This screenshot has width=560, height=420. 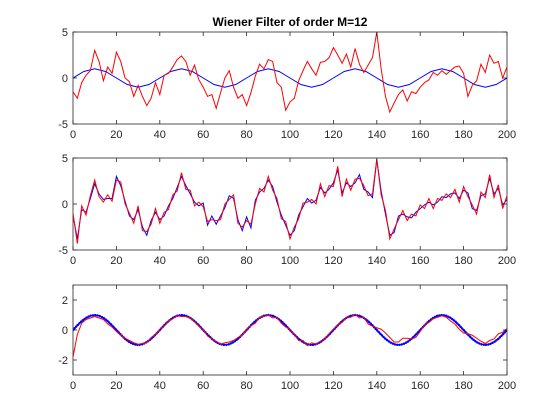 What do you see at coordinates (290, 22) in the screenshot?
I see `figure-title: Wiener Filter of order M=12` at bounding box center [290, 22].